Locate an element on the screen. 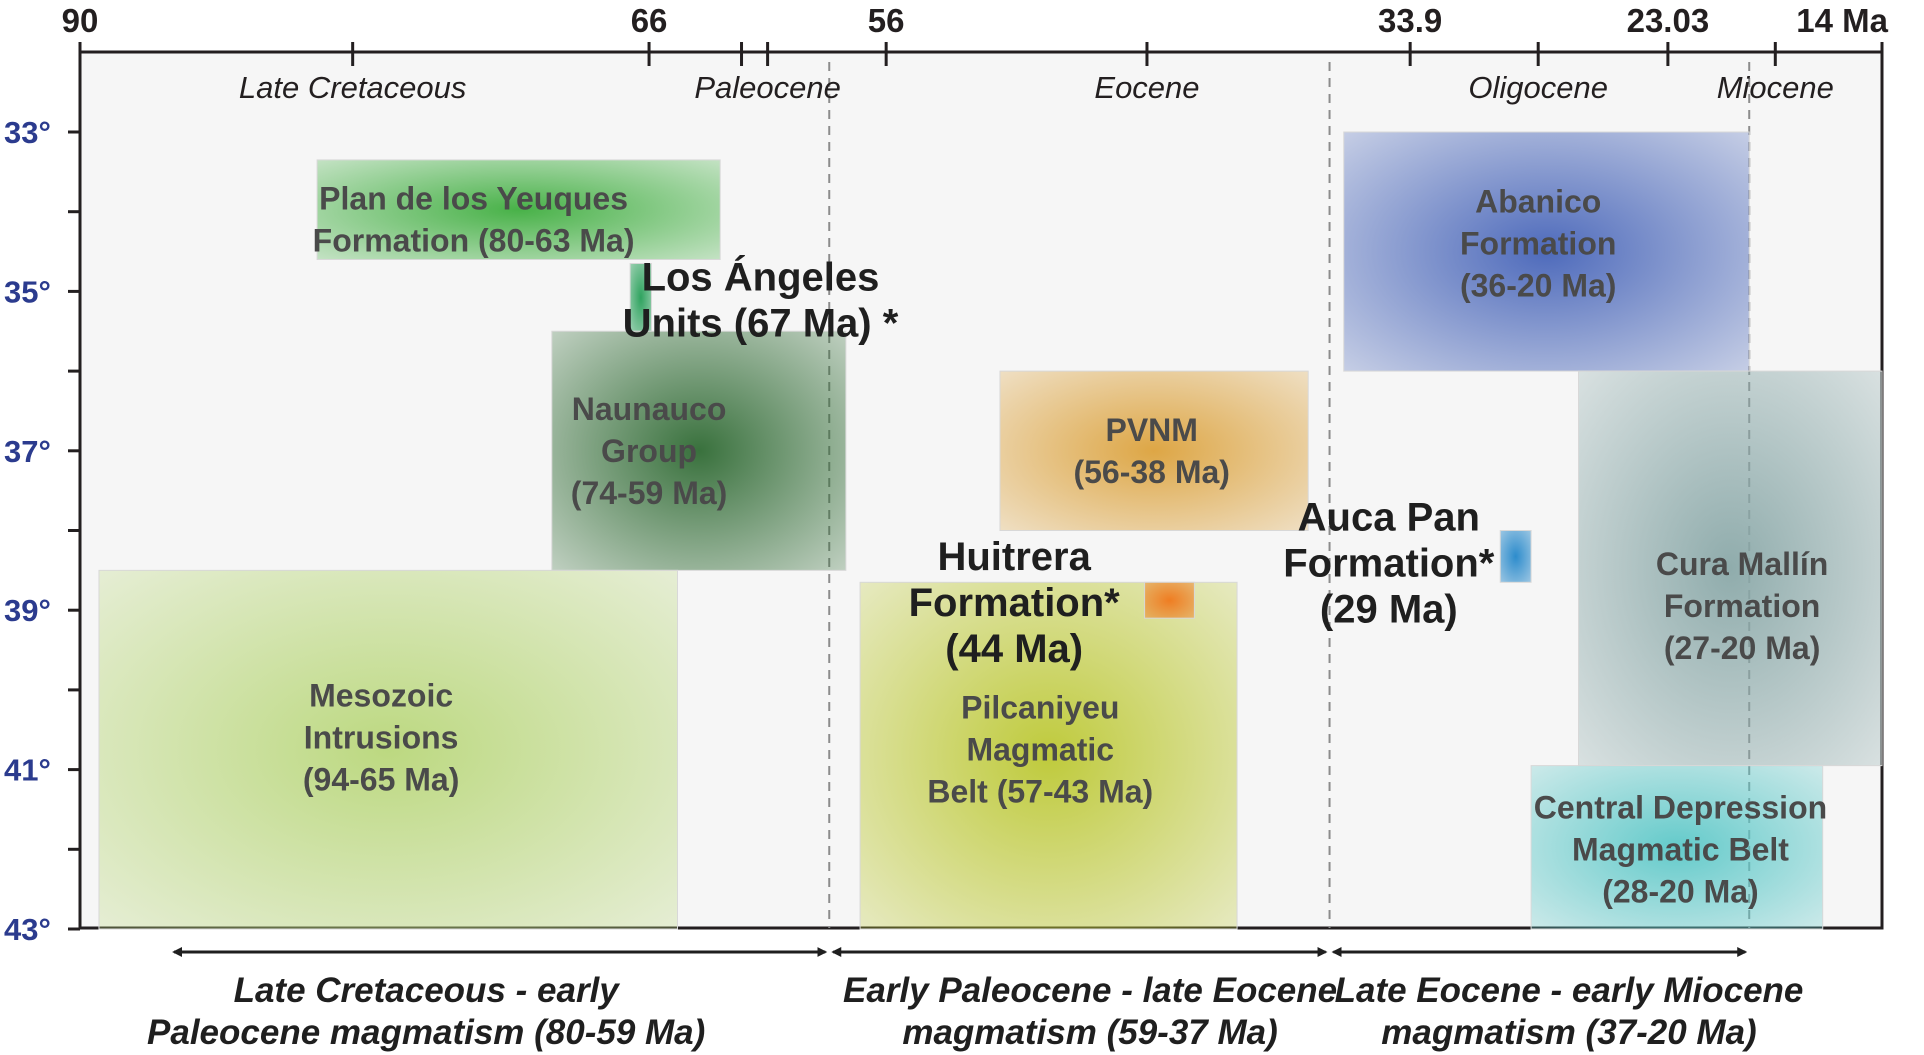 This screenshot has height=1055, width=1924. unit-label-line: Huitrera is located at coordinates (1014, 557).